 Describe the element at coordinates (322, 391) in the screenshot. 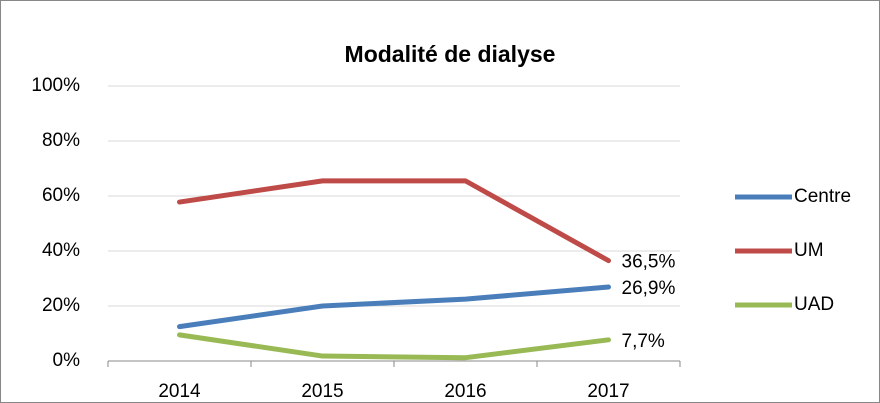

I see `x-tick-label: 2015` at that location.